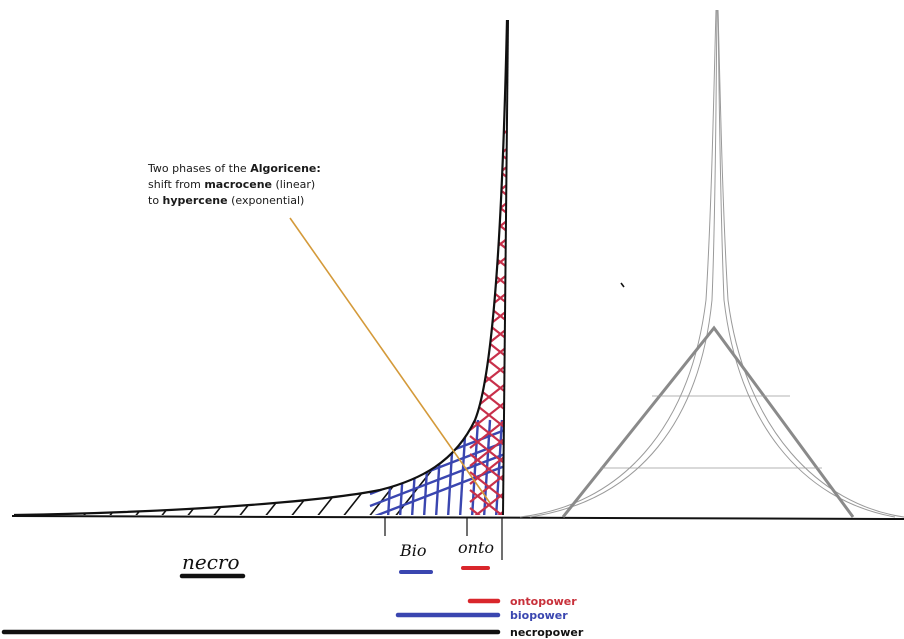 This screenshot has width=904, height=639. Describe the element at coordinates (539, 615) in the screenshot. I see `legend-label-biopower: biopower` at that location.